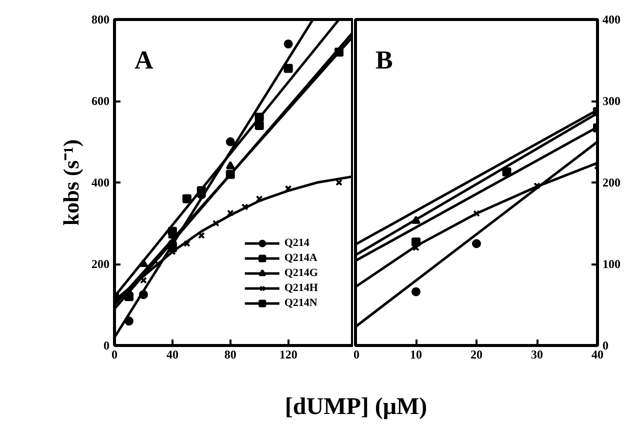  I want to click on x-axis-title: [dUMP] (μM), so click(356, 407).